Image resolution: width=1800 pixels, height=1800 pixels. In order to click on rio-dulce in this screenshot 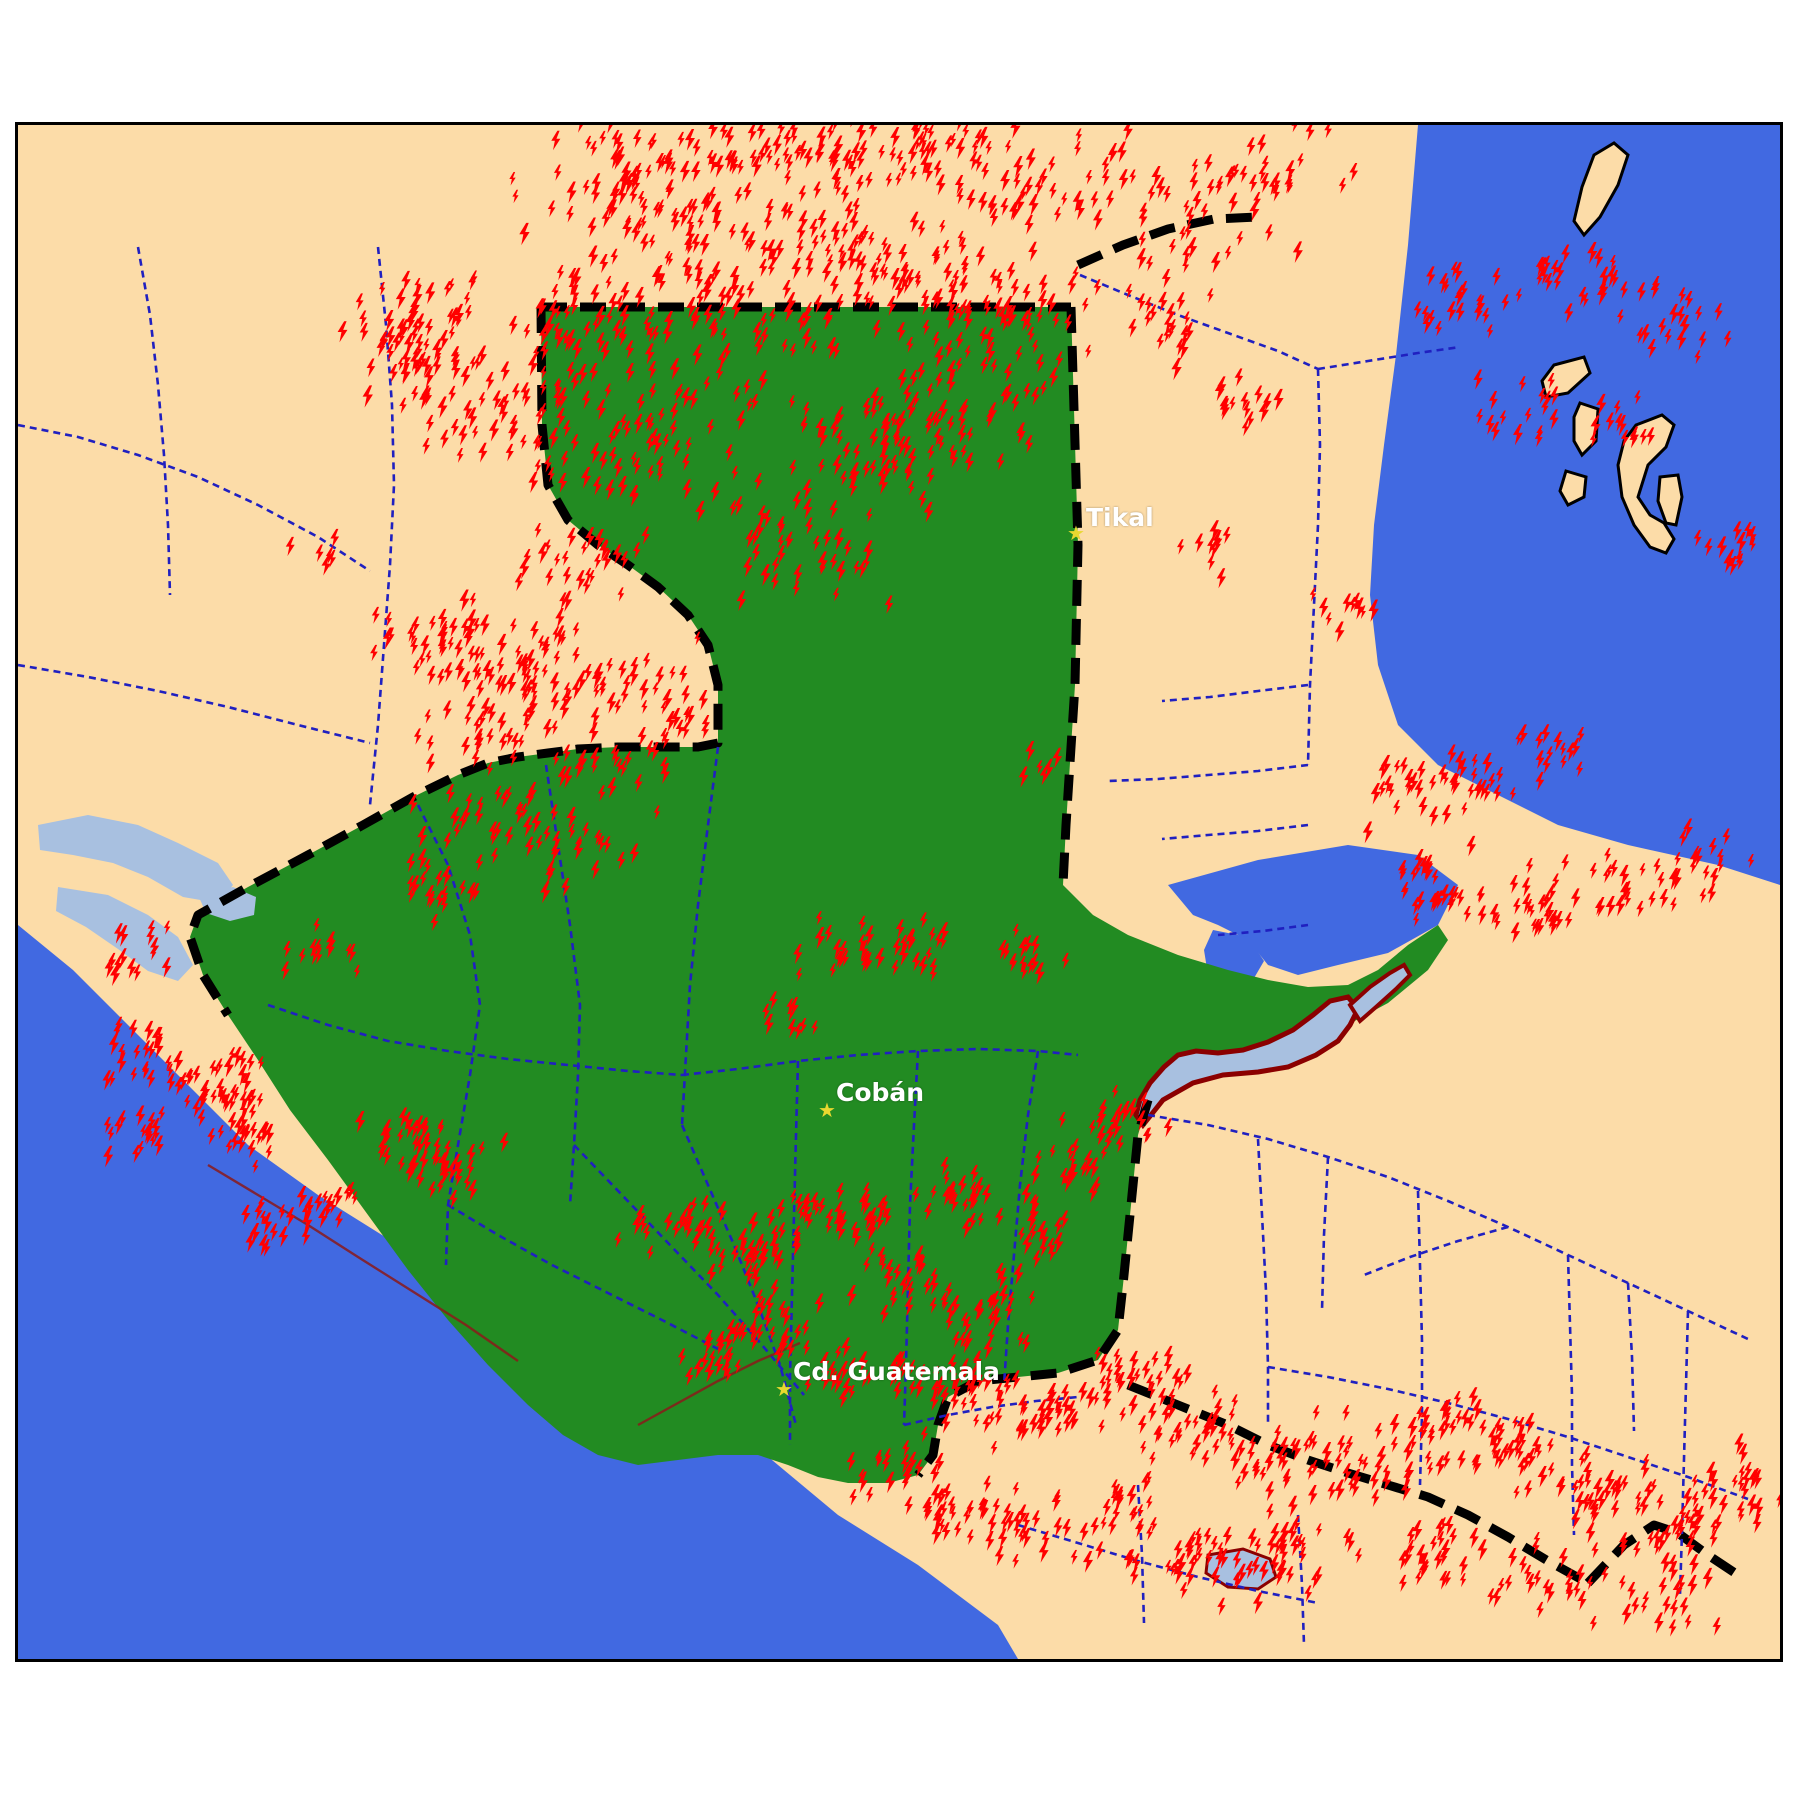, I will do `click(1380, 993)`.